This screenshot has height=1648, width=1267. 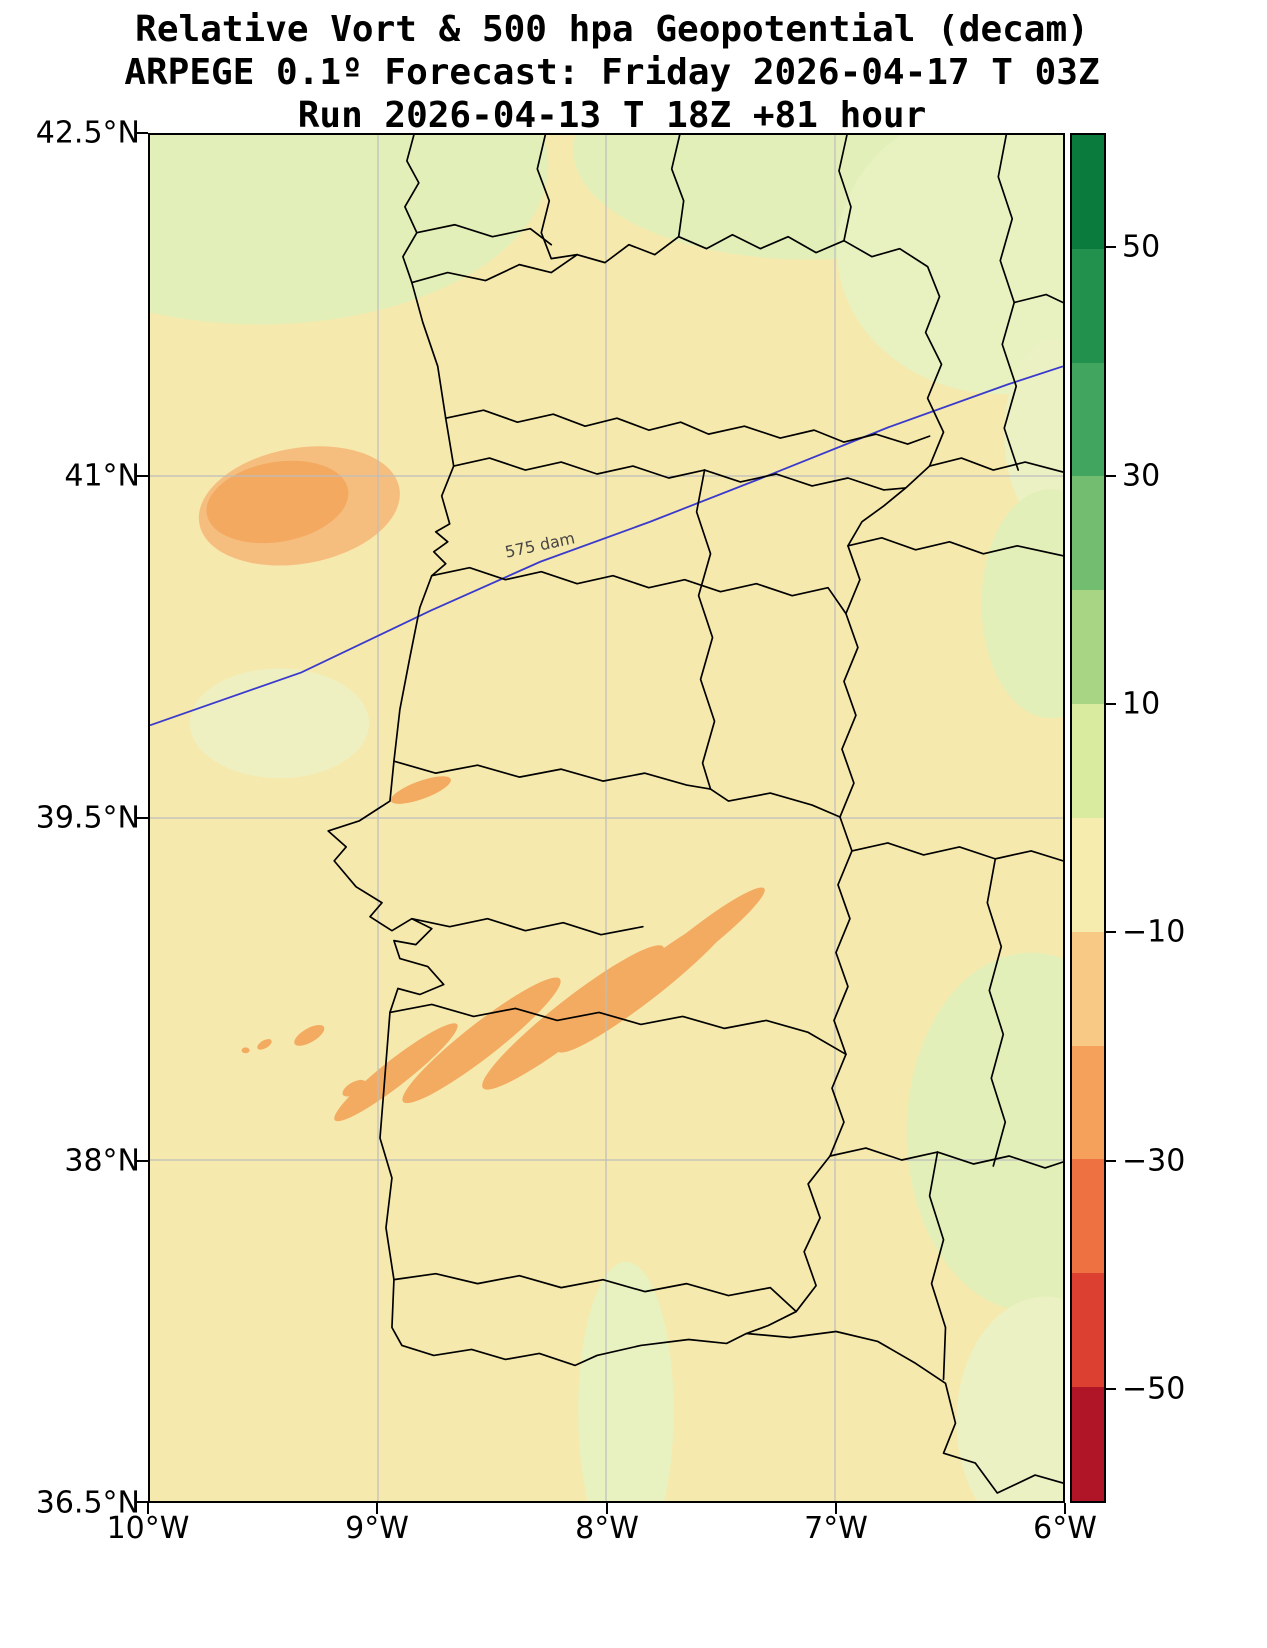 I want to click on y-axis-tick-label: 41°N, so click(x=102, y=476).